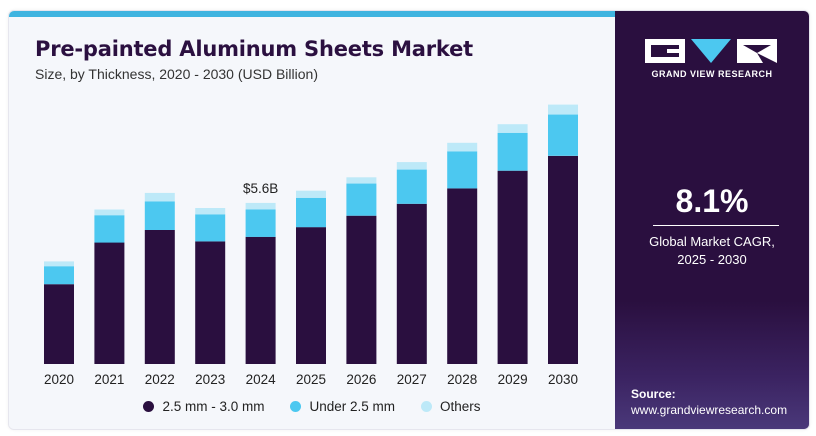  Describe the element at coordinates (709, 410) in the screenshot. I see `source-link: www.grandviewresearch.com` at that location.